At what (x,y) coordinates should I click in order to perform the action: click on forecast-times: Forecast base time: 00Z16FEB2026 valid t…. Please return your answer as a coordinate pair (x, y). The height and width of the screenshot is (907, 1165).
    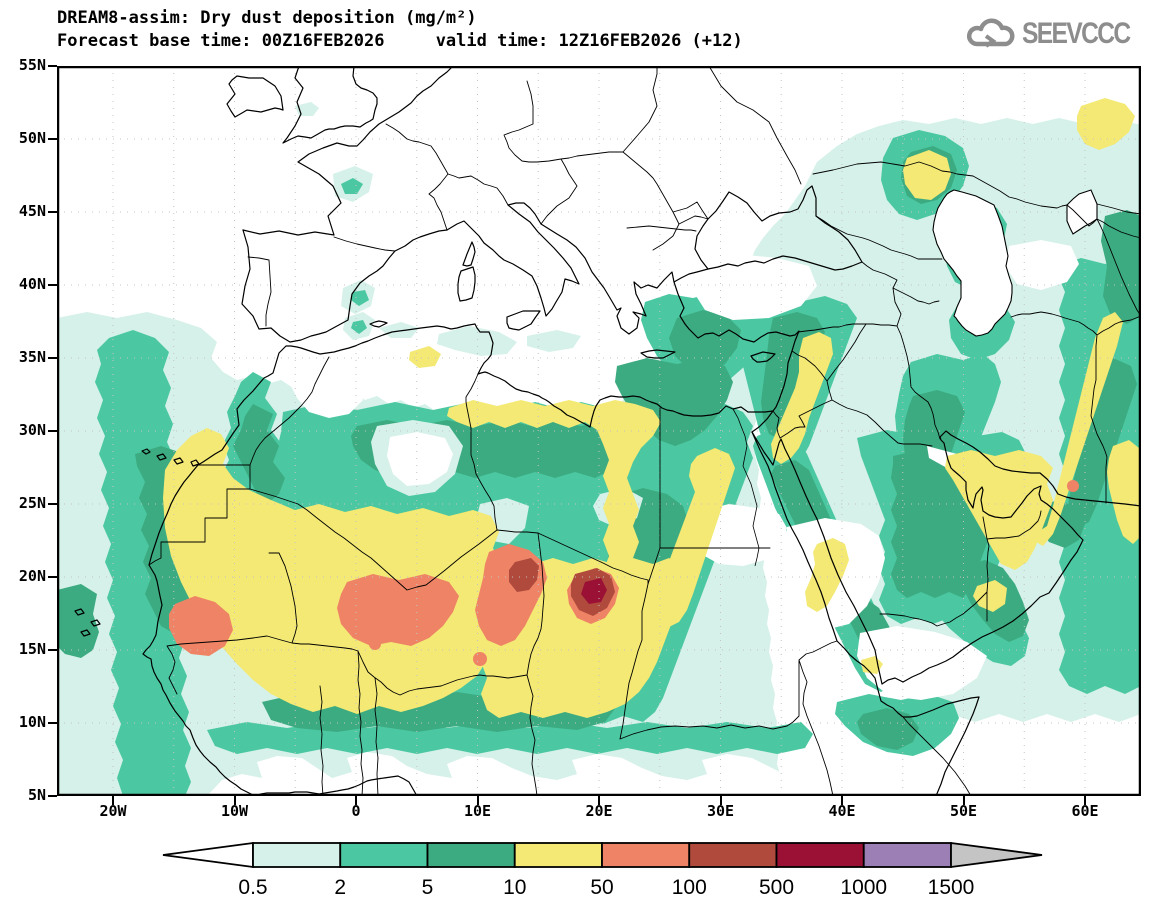
    Looking at the image, I should click on (400, 41).